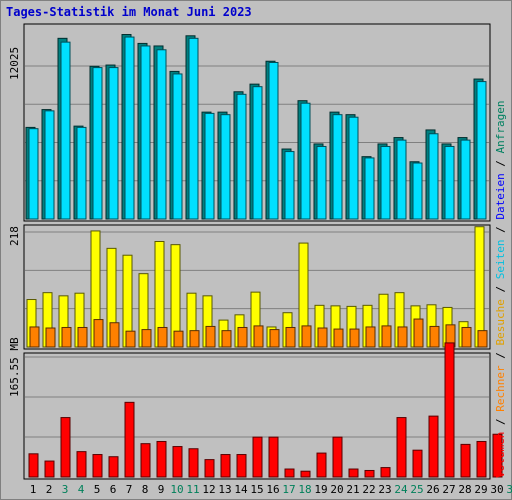 The image size is (512, 500). What do you see at coordinates (176, 489) in the screenshot?
I see `day-label-10: 10` at bounding box center [176, 489].